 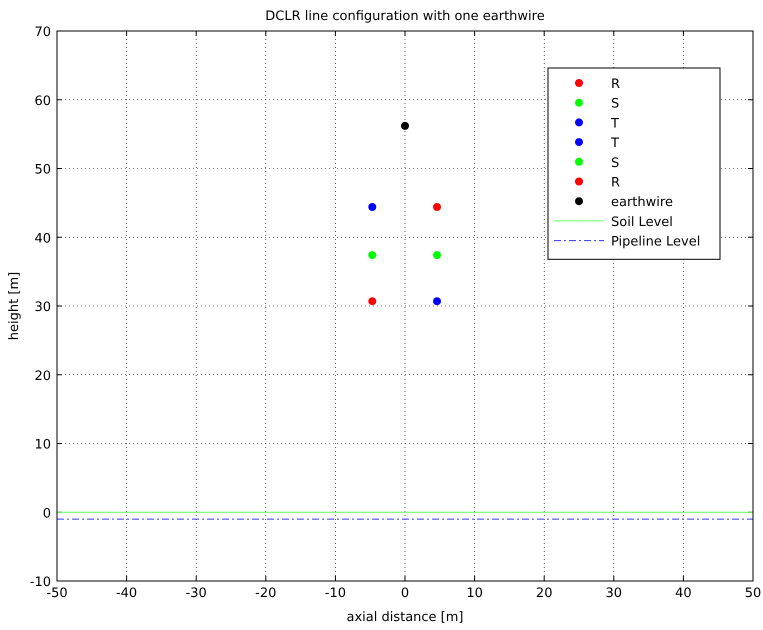 I want to click on x-tick-label: -10, so click(x=335, y=593).